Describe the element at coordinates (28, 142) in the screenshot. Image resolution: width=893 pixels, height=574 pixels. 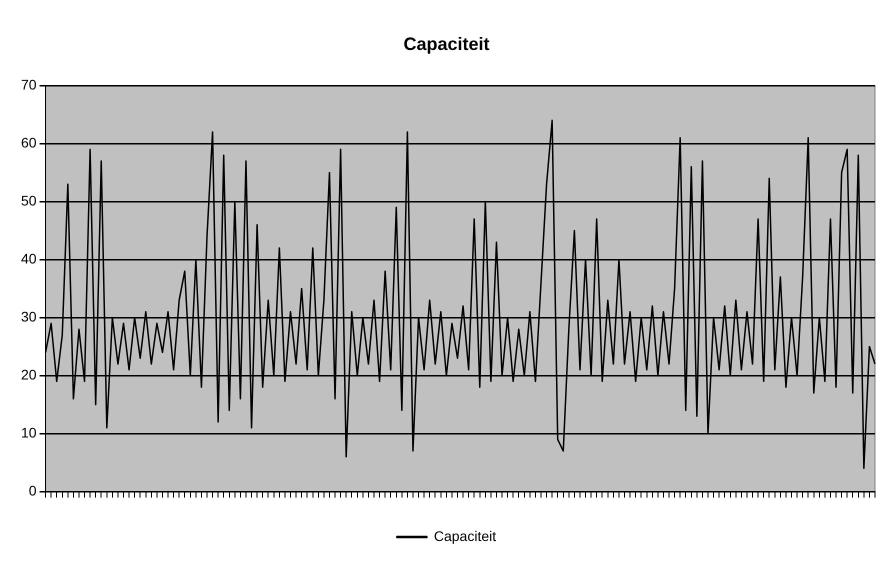
I see `y-tick-label: 60` at that location.